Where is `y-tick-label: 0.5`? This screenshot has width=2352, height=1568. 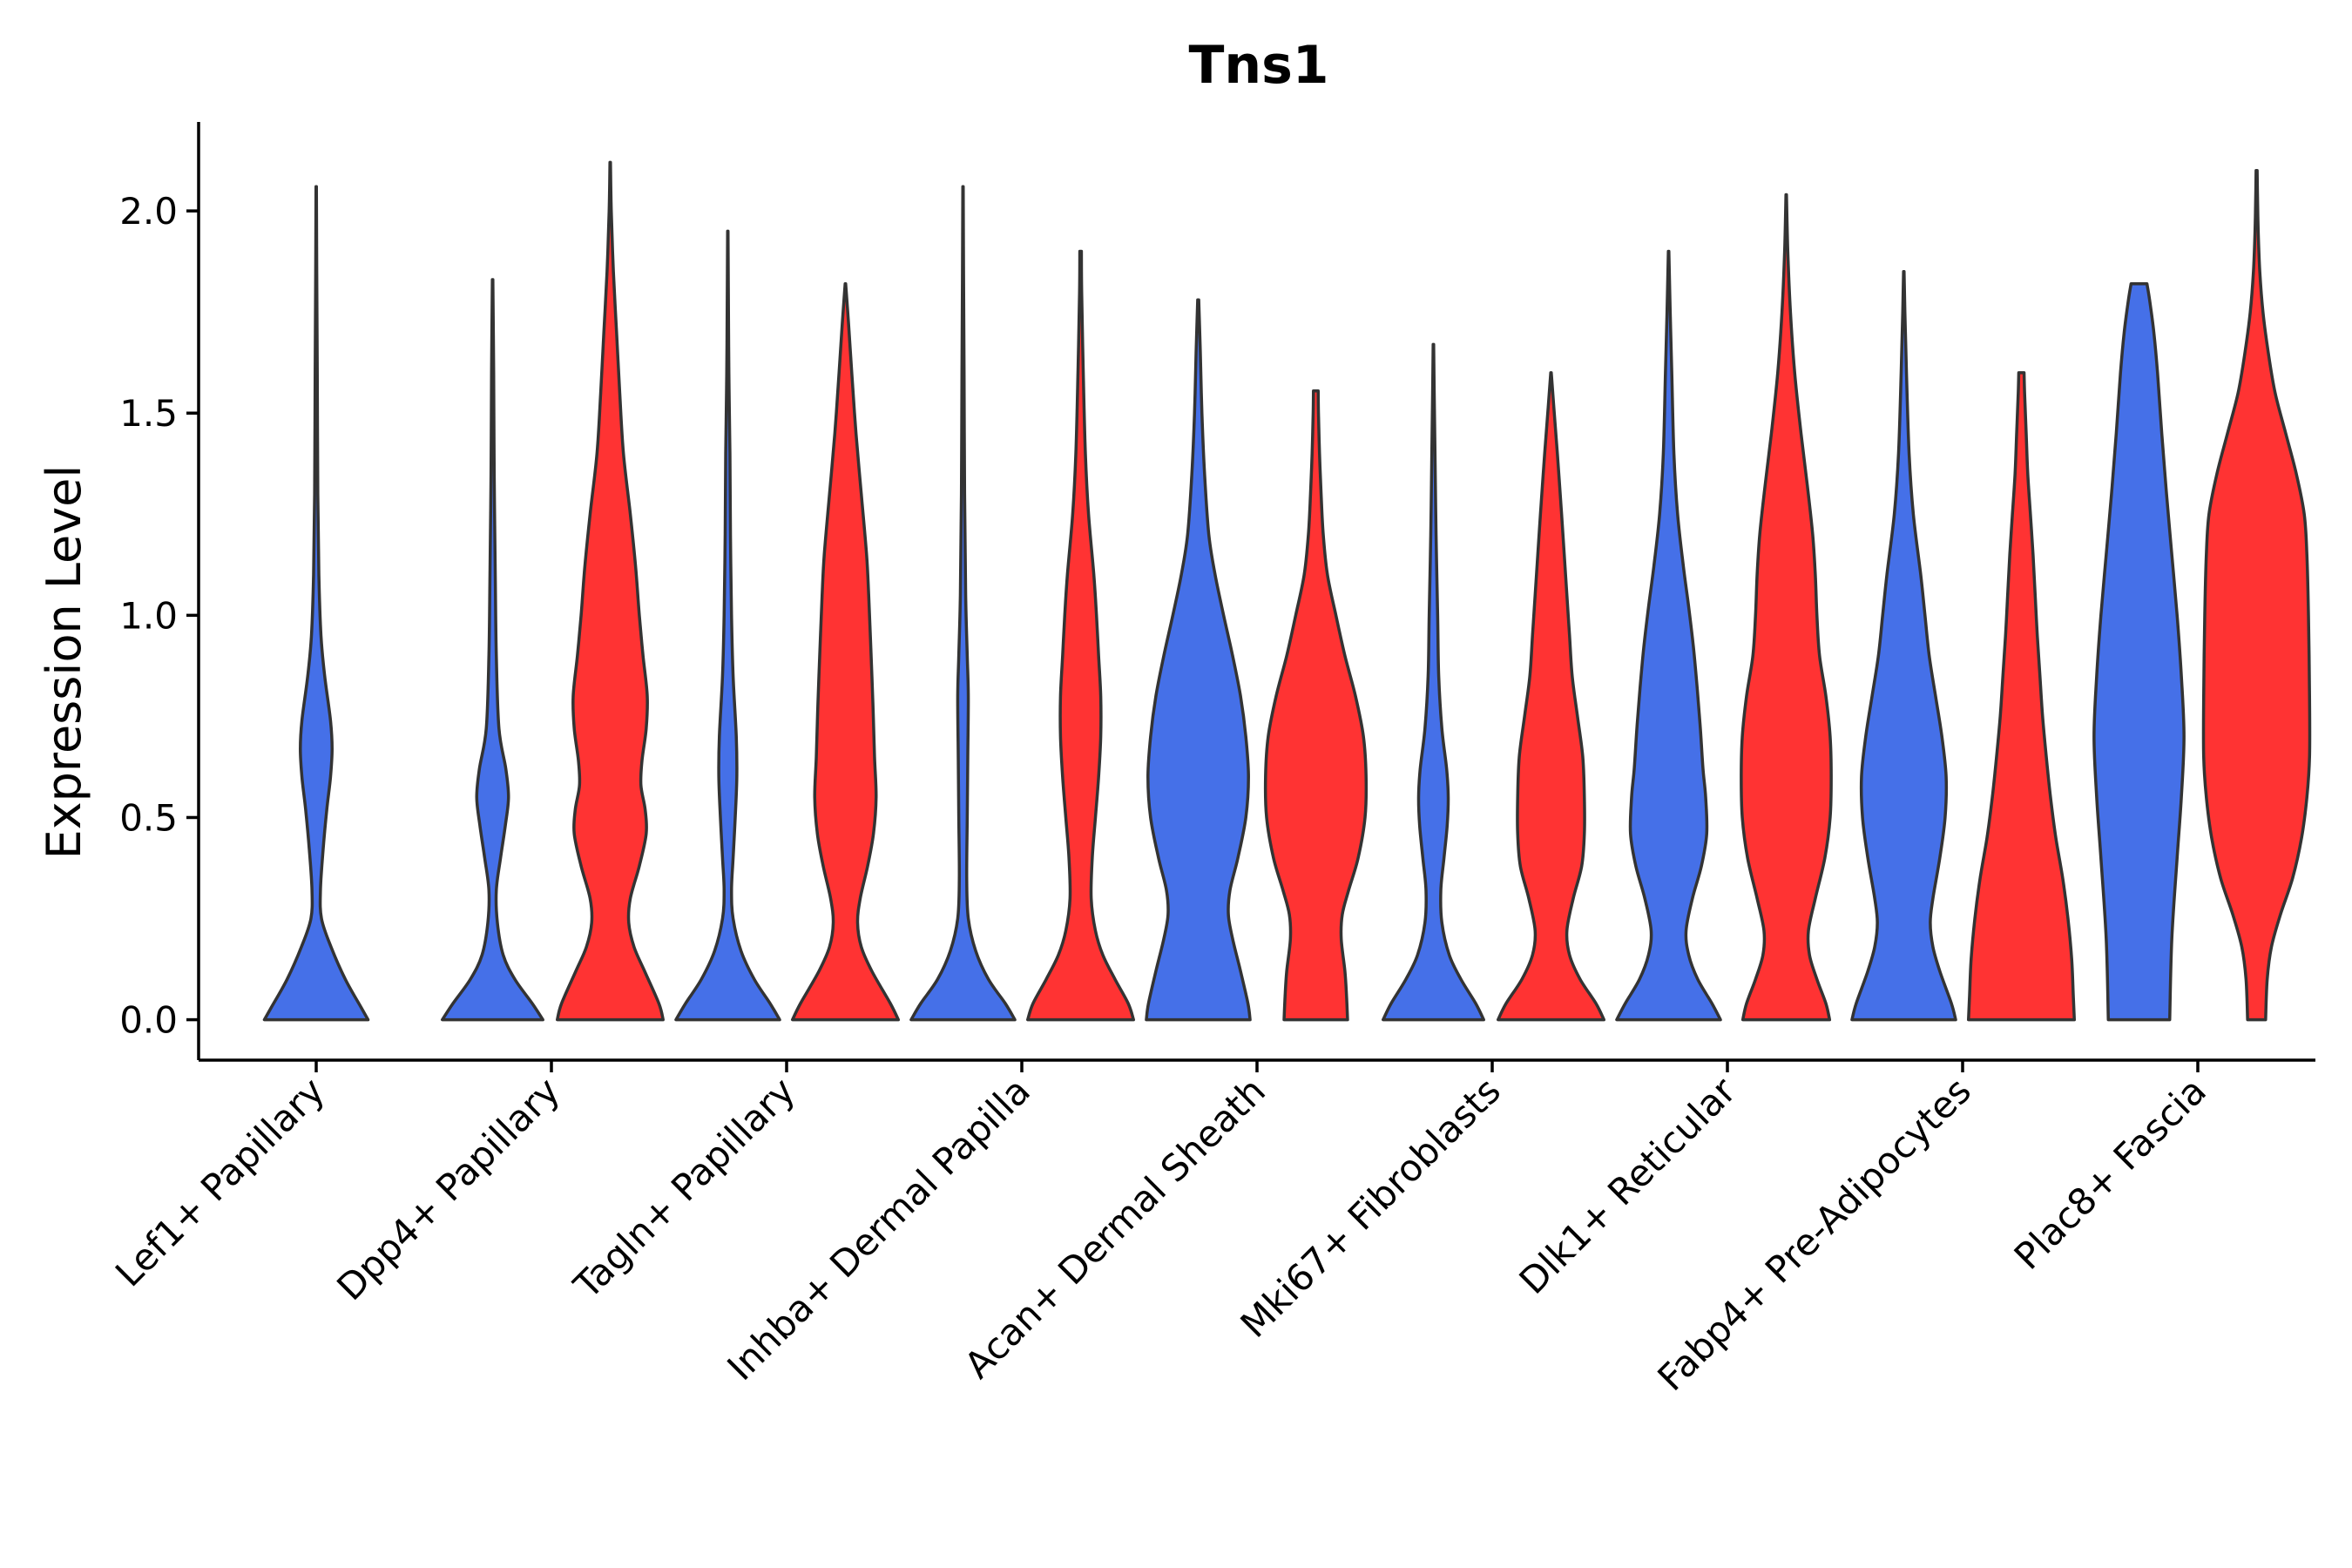 y-tick-label: 0.5 is located at coordinates (148, 817).